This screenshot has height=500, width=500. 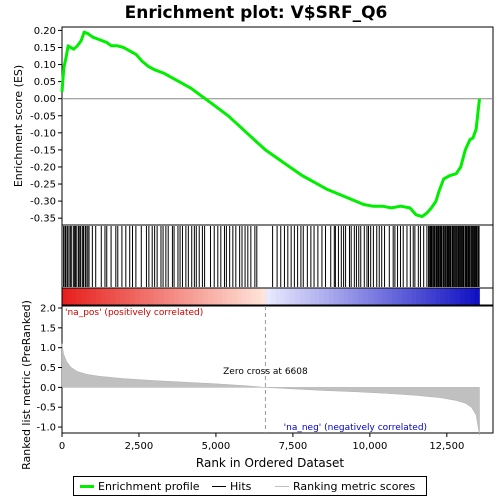 What do you see at coordinates (43, 185) in the screenshot?
I see `es-y-tick-label: -0.25` at bounding box center [43, 185].